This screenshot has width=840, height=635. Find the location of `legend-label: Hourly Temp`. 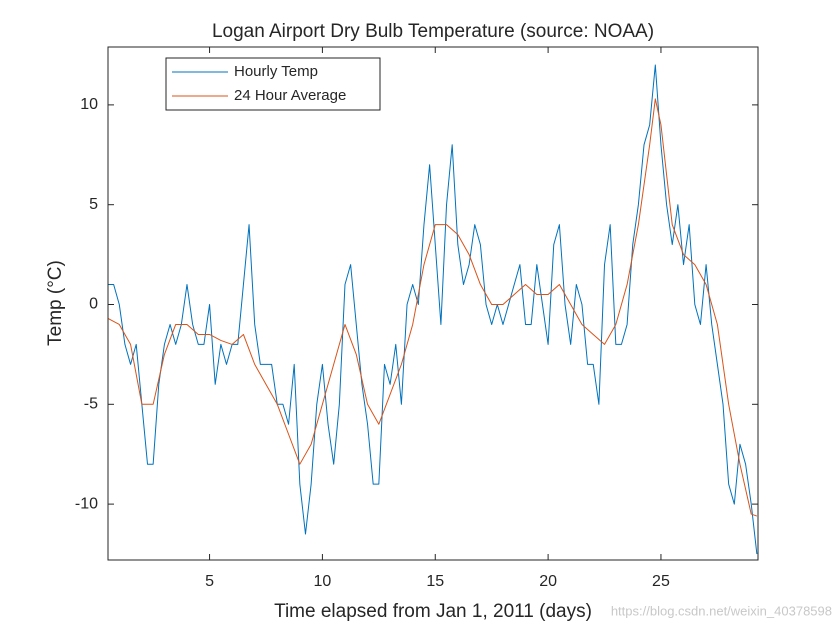

legend-label: Hourly Temp is located at coordinates (276, 71).